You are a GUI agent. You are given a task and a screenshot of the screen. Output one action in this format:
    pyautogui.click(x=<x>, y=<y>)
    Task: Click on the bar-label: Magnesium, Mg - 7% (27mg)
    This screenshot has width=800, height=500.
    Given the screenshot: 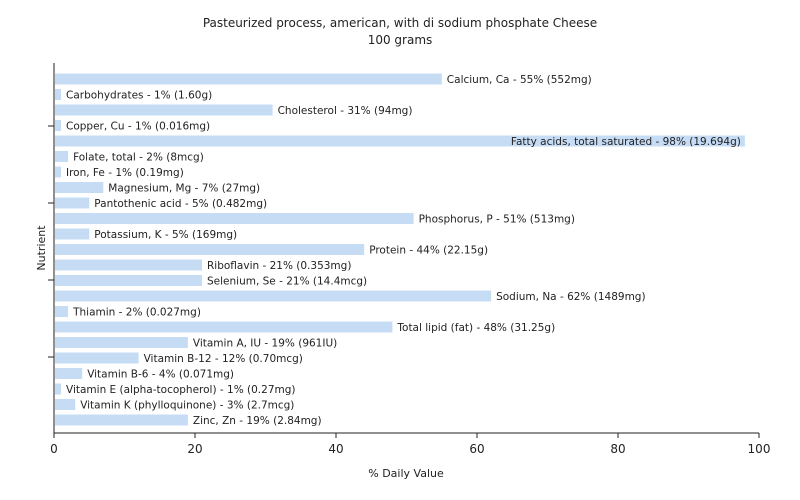 What is the action you would take?
    pyautogui.click(x=184, y=188)
    